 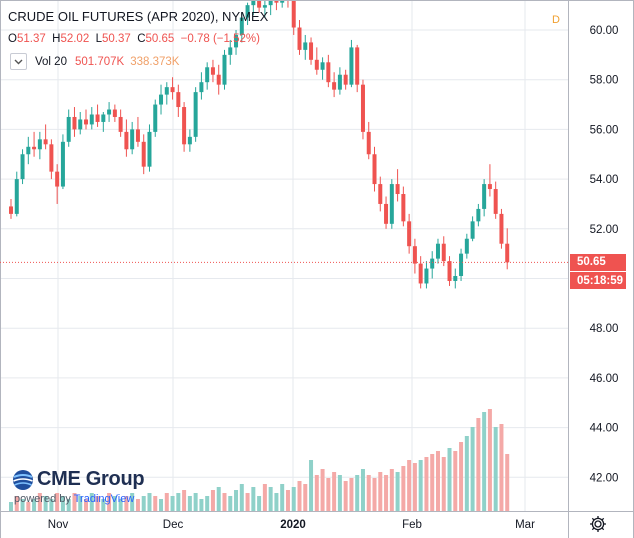 What do you see at coordinates (12, 39) in the screenshot?
I see `open-label: O` at bounding box center [12, 39].